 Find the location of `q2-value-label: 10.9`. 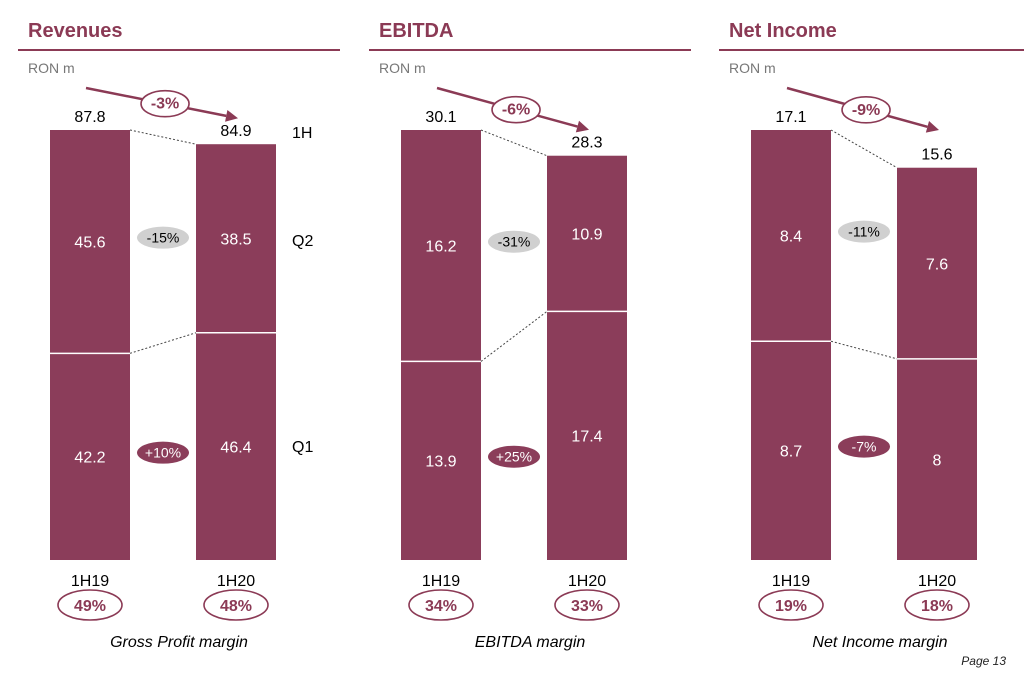

q2-value-label: 10.9 is located at coordinates (586, 235).